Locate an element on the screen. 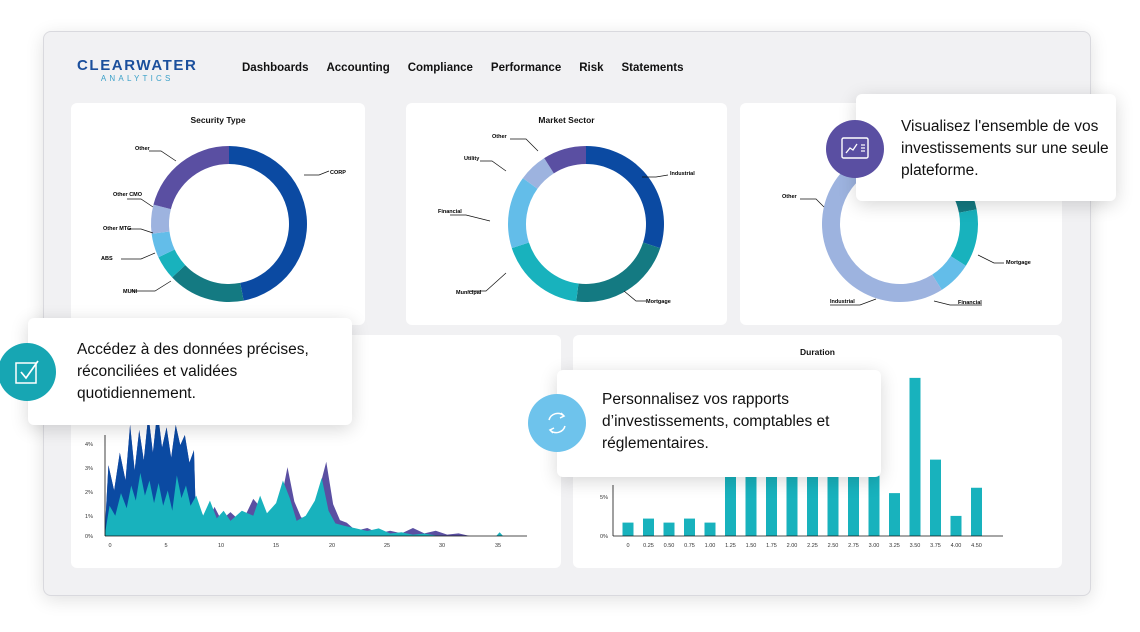 This screenshot has height=632, width=1140. nav-dashboards: Dashboards is located at coordinates (275, 68).